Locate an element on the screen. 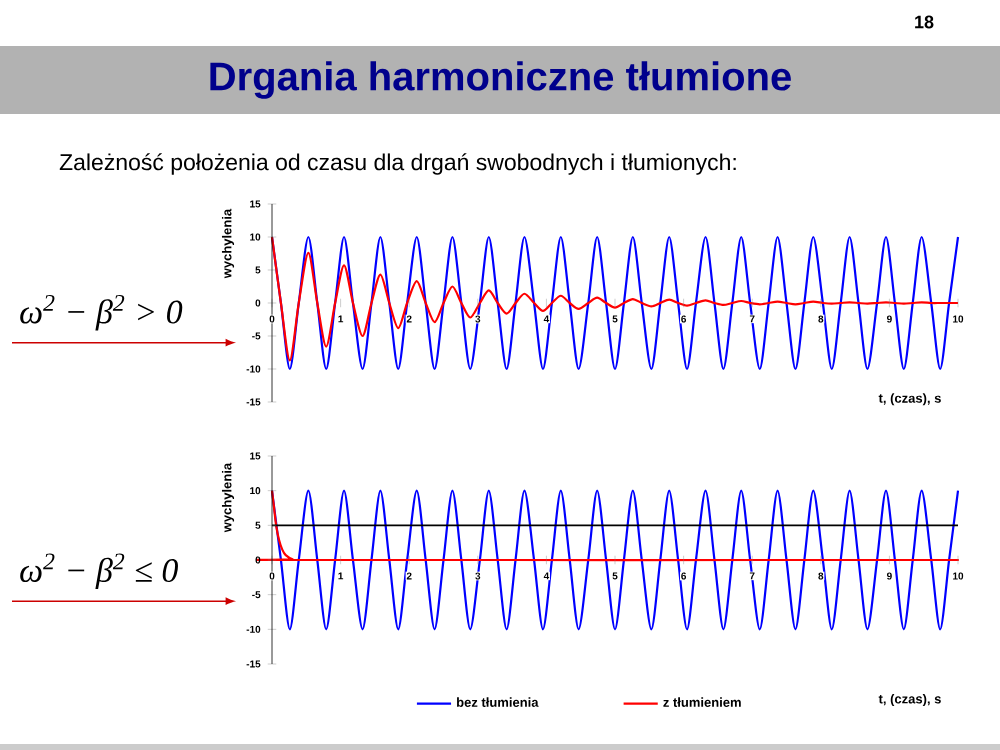 The width and height of the screenshot is (1000, 750). chart-title: Drgania harmoniczne tłumione is located at coordinates (500, 80).